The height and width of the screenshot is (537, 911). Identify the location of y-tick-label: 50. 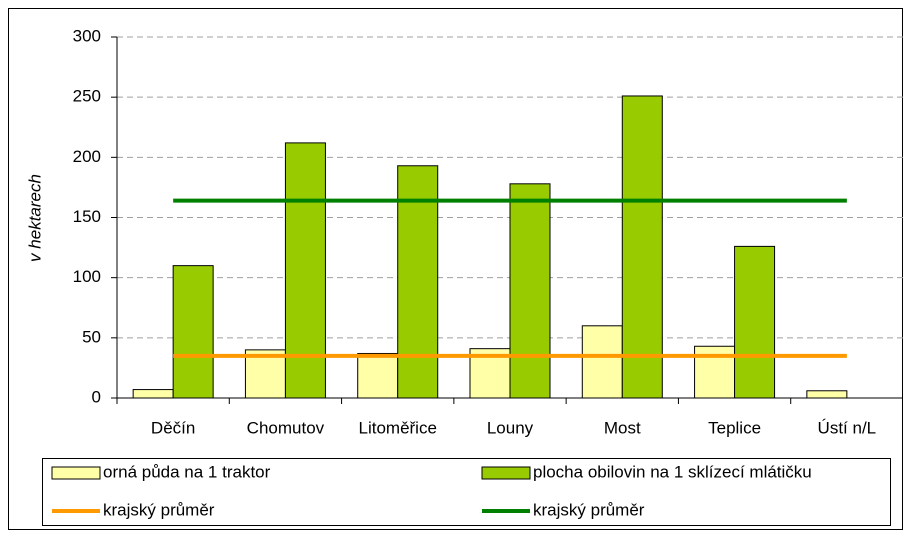
(91, 336).